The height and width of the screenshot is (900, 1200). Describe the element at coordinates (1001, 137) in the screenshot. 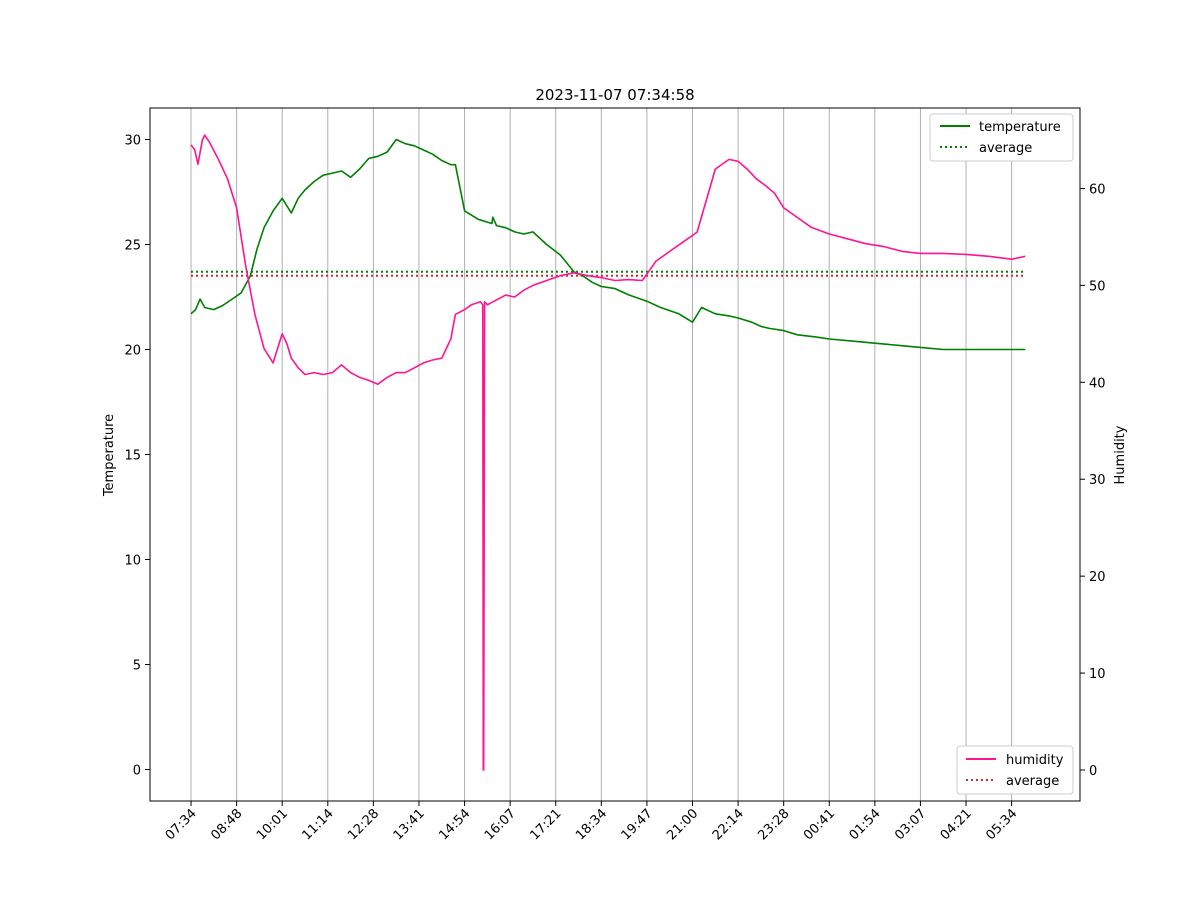

I see `legend-top: temperature average` at that location.